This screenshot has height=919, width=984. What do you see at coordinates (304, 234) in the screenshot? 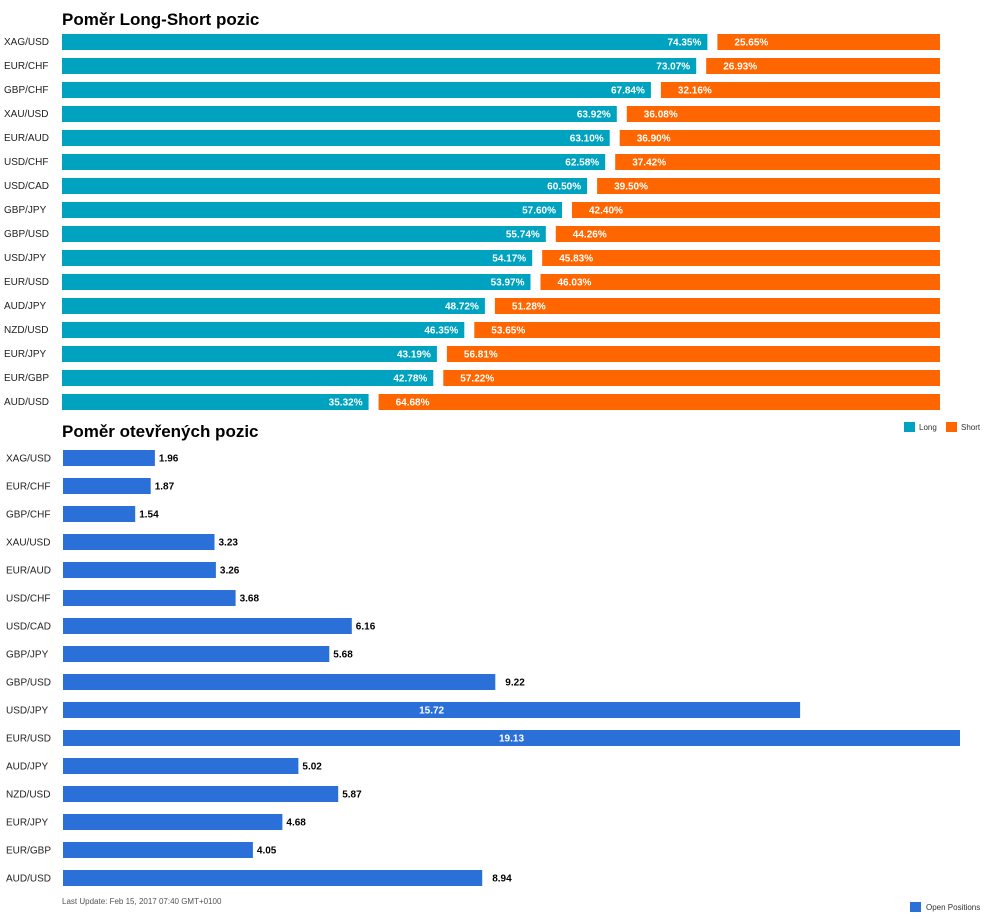
I see `long-bar-gbp-usd` at bounding box center [304, 234].